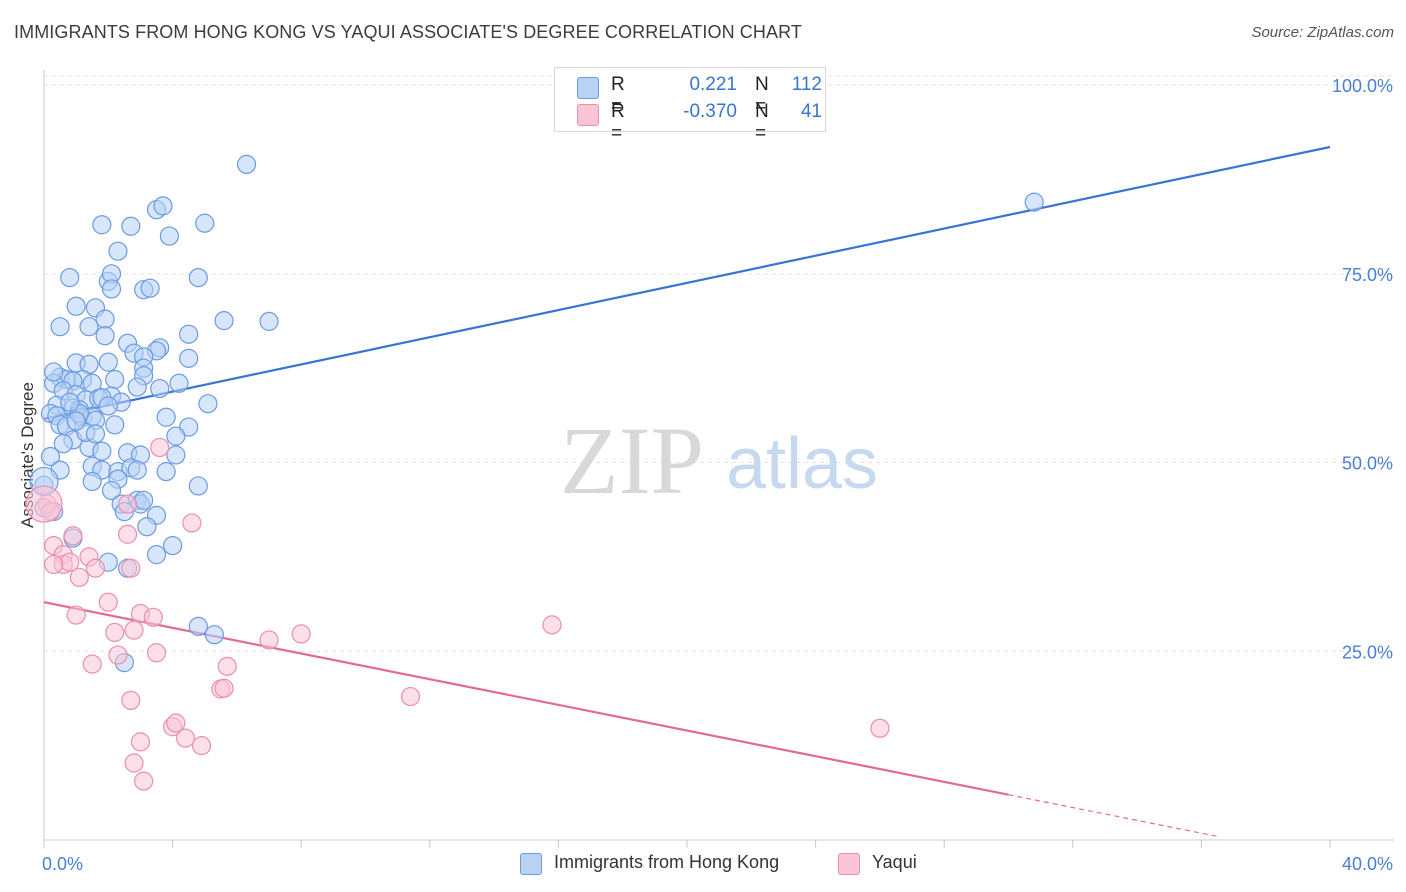 This screenshot has width=1406, height=892. I want to click on correlation-legend: R = 0.221 N = 112 R = -0.370 N = 41, so click(690, 105).